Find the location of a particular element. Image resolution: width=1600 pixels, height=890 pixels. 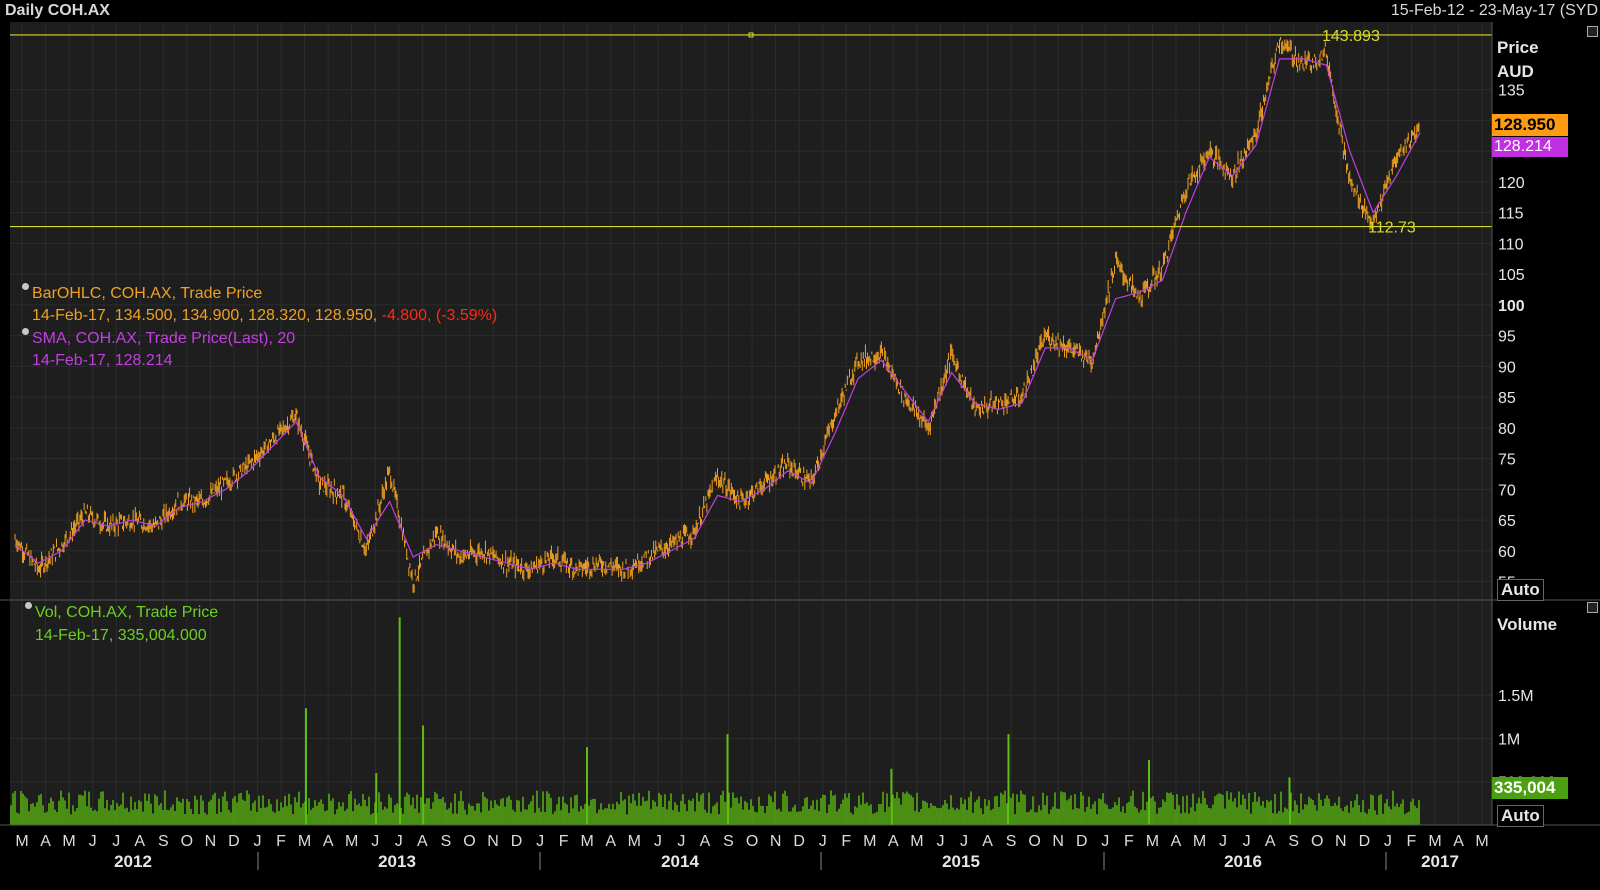

price-tick-label: 75 is located at coordinates (1507, 460).